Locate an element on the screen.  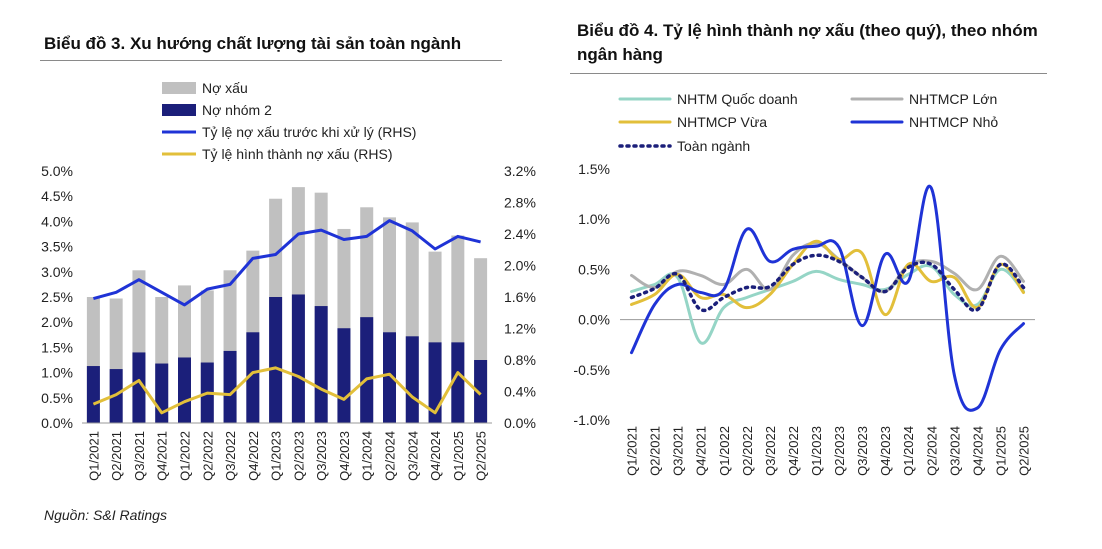
y-tick-label: -0.5% is located at coordinates (591, 370).